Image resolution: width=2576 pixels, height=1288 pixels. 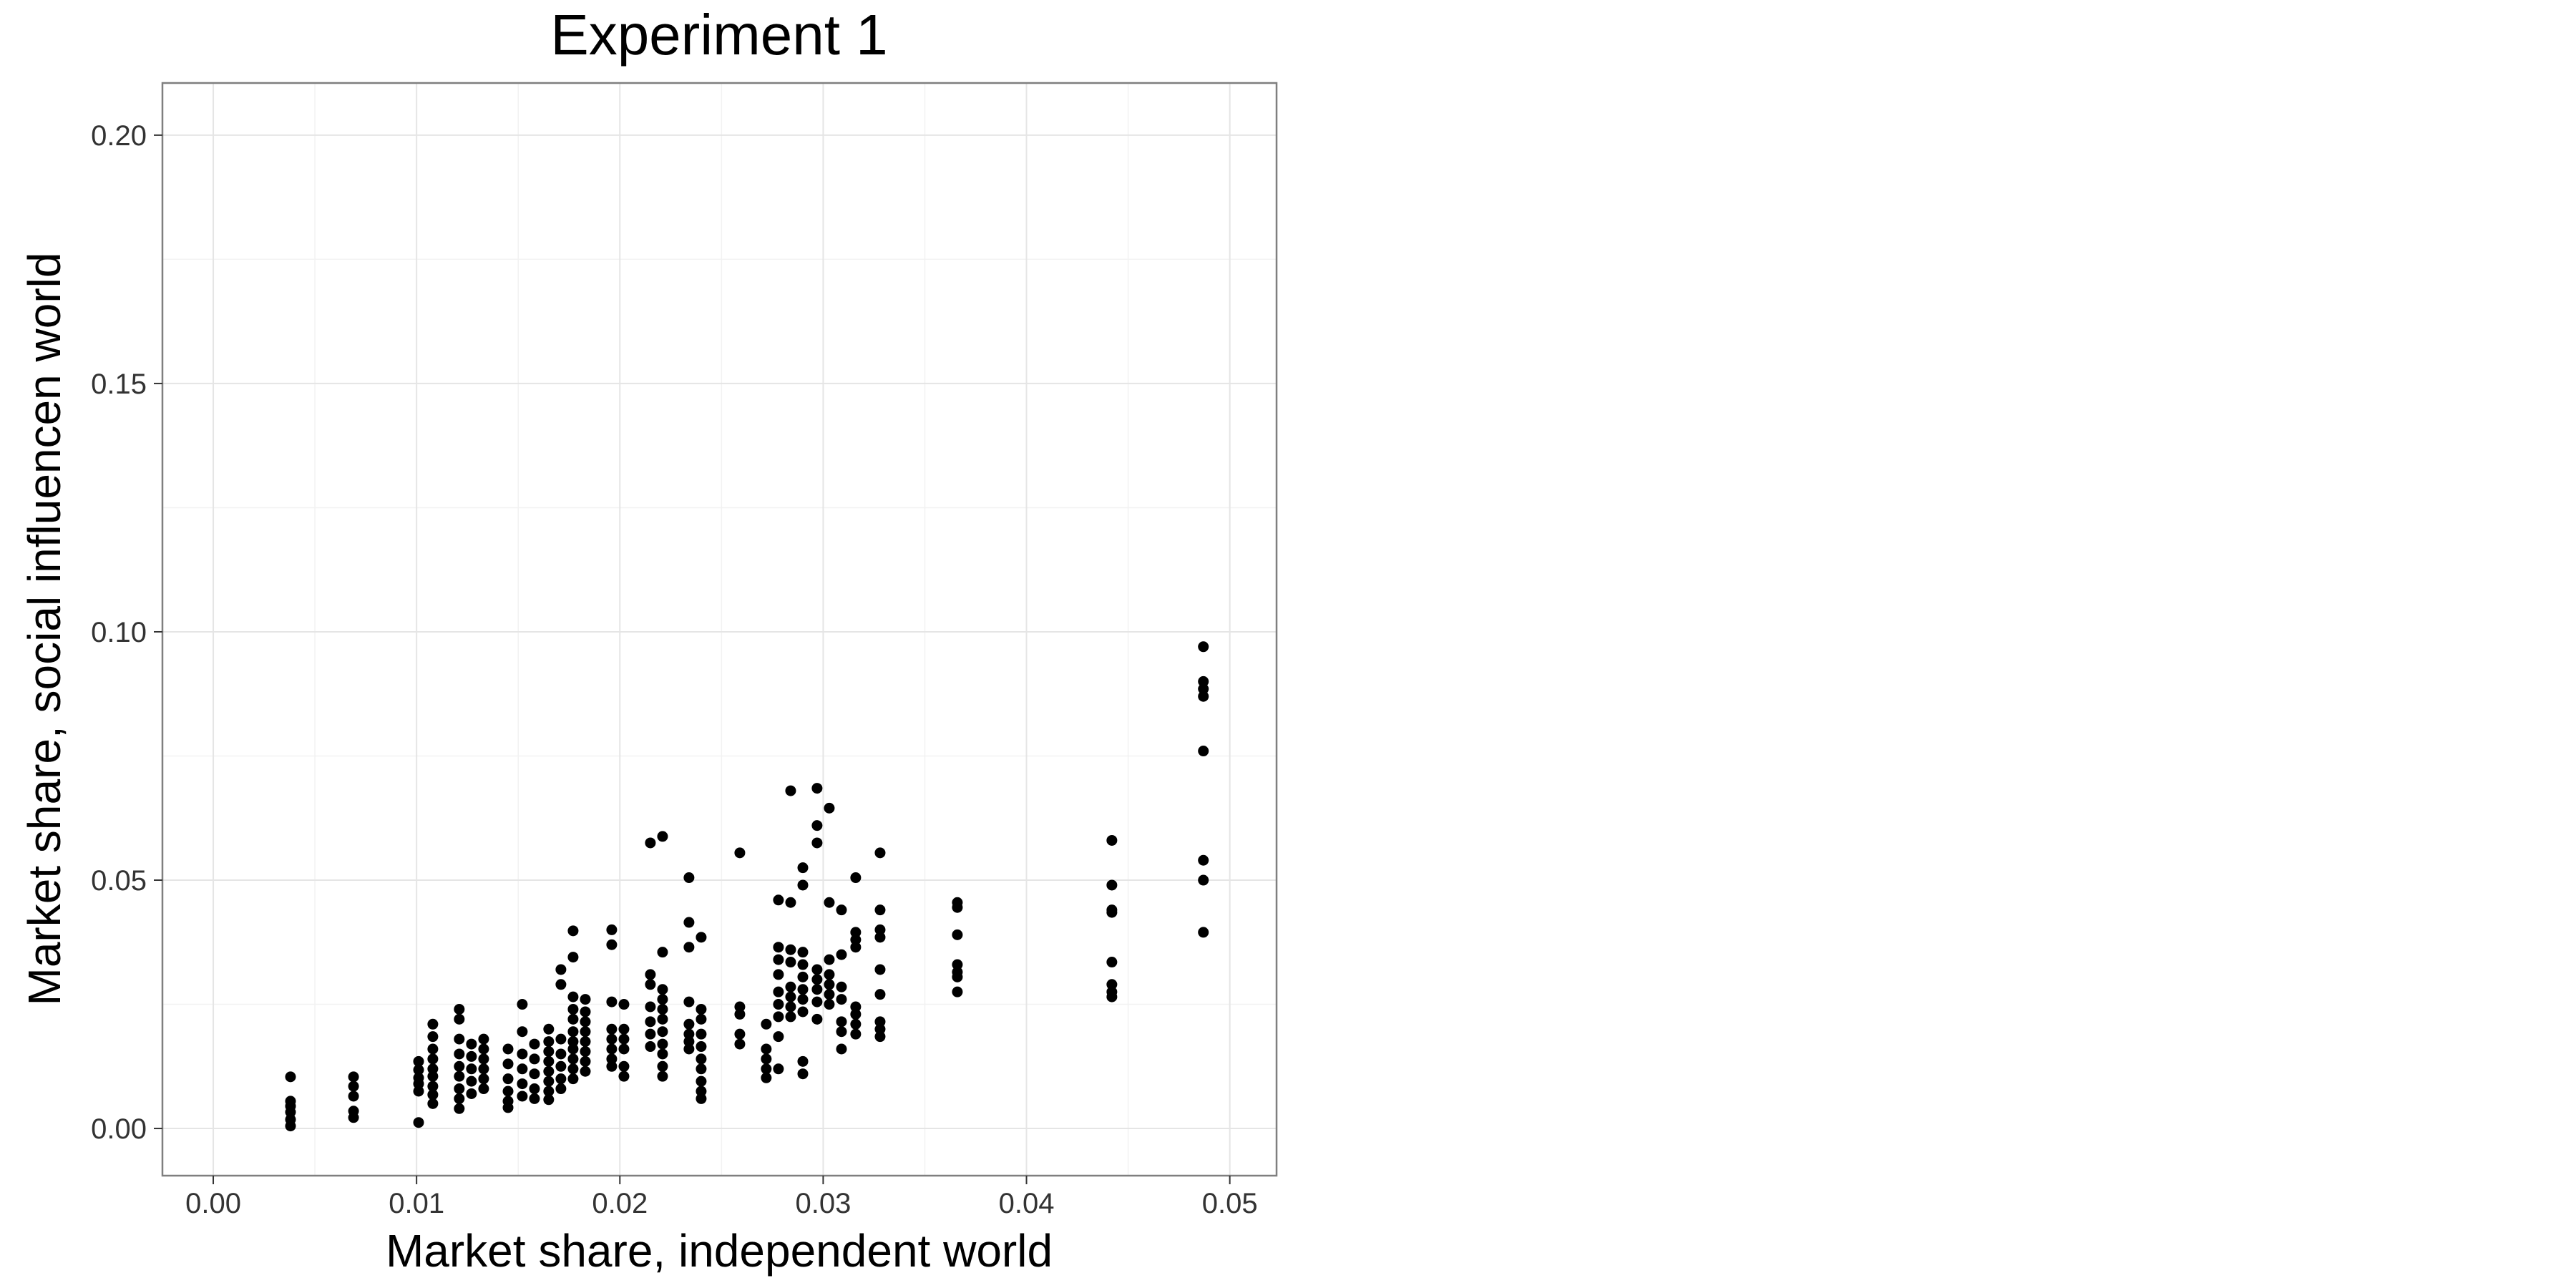 I want to click on x-axis-title: Market share, independent world, so click(x=719, y=1251).